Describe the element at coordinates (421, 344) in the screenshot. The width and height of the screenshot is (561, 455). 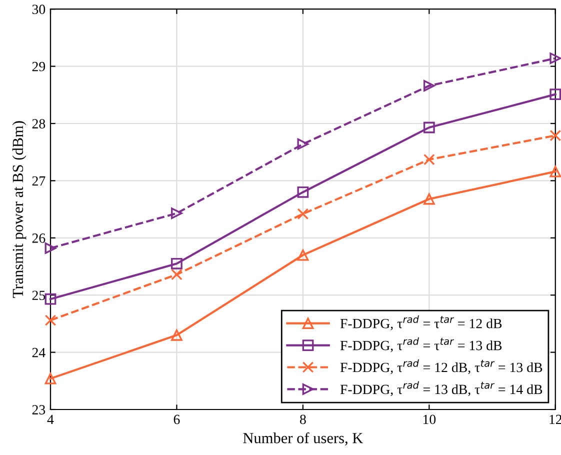
I see `legend-label: F-DDPG, τ$^{rad}$ = τ$^{tar}$ = 13 dB` at that location.